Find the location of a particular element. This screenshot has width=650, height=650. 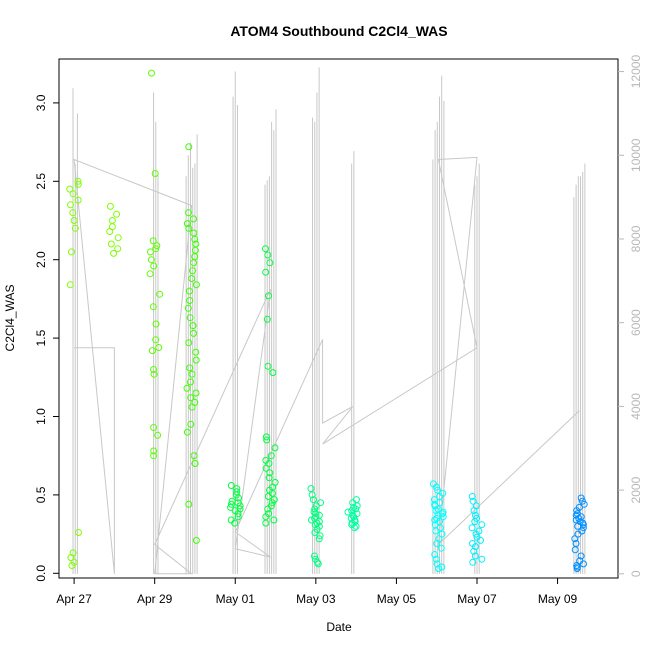

y2-tick-label: 2000 is located at coordinates (636, 489).